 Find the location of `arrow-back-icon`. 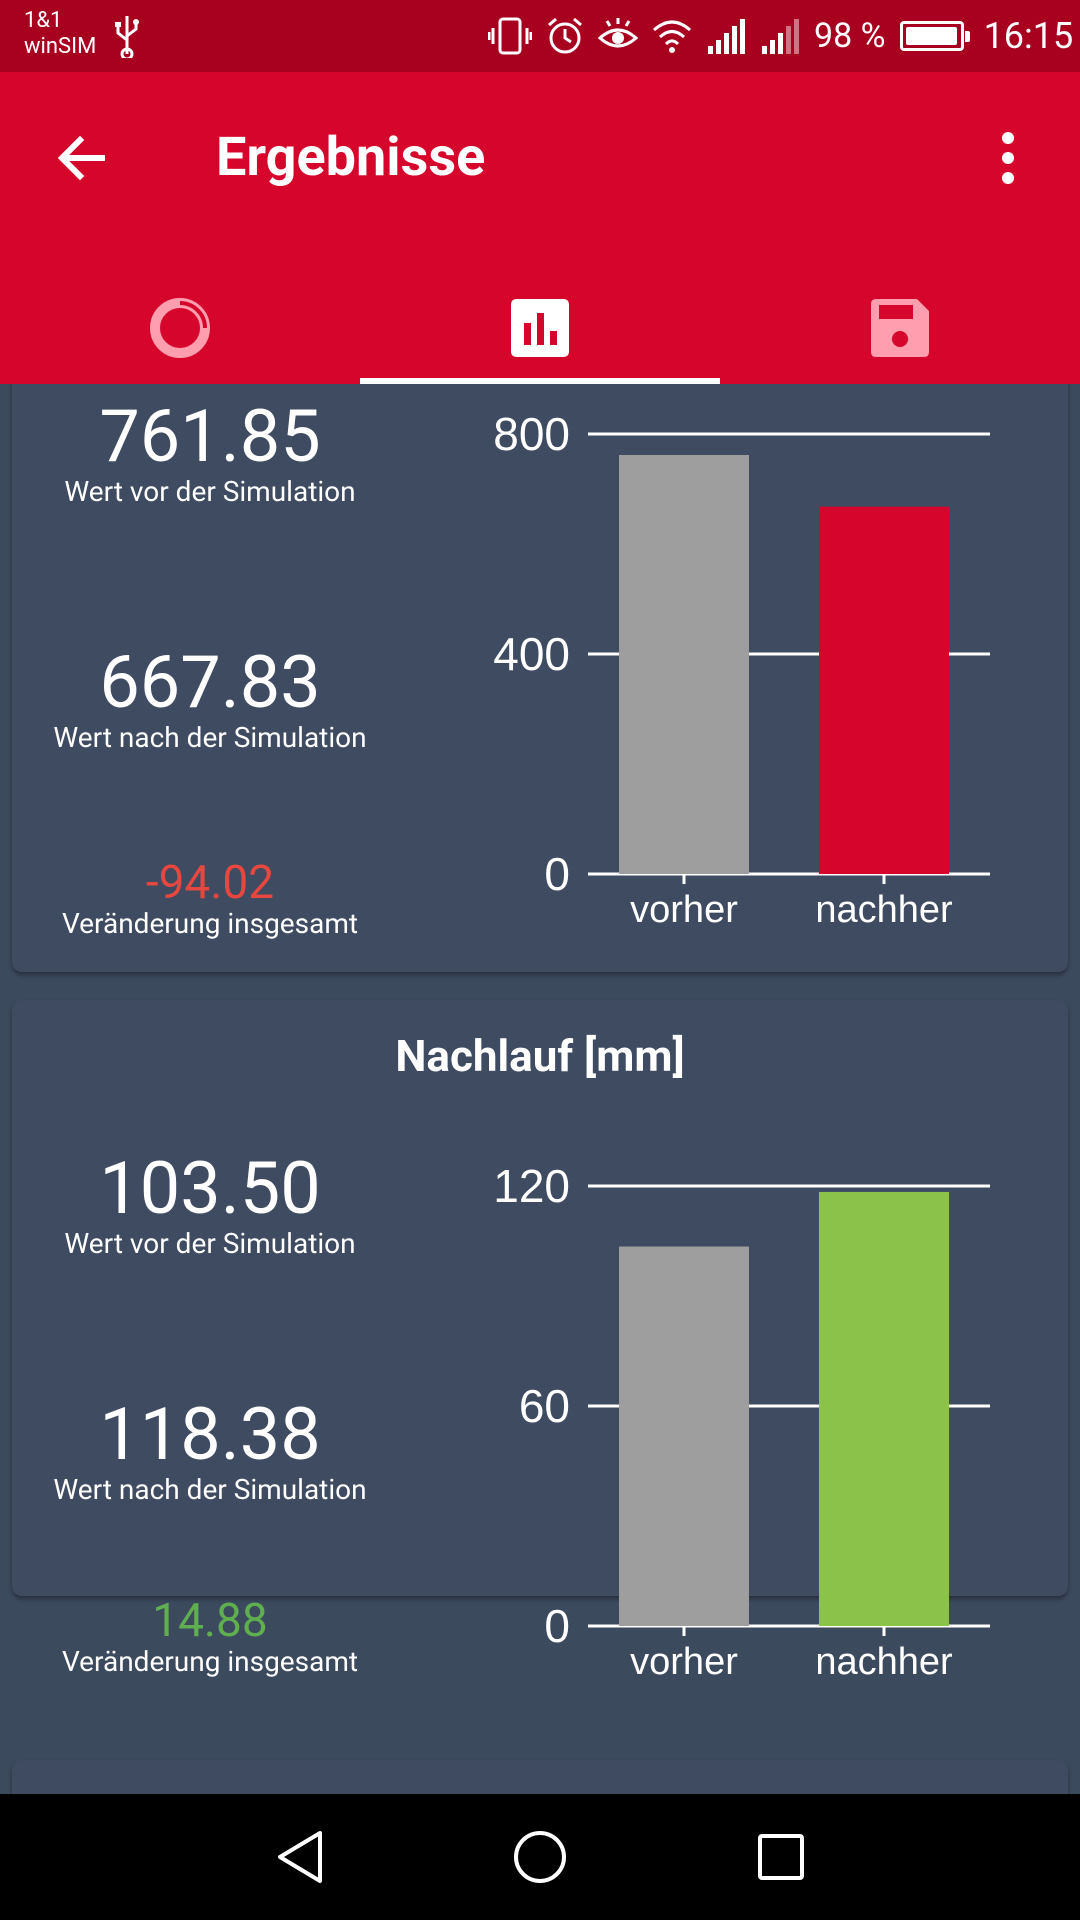

arrow-back-icon is located at coordinates (82, 158).